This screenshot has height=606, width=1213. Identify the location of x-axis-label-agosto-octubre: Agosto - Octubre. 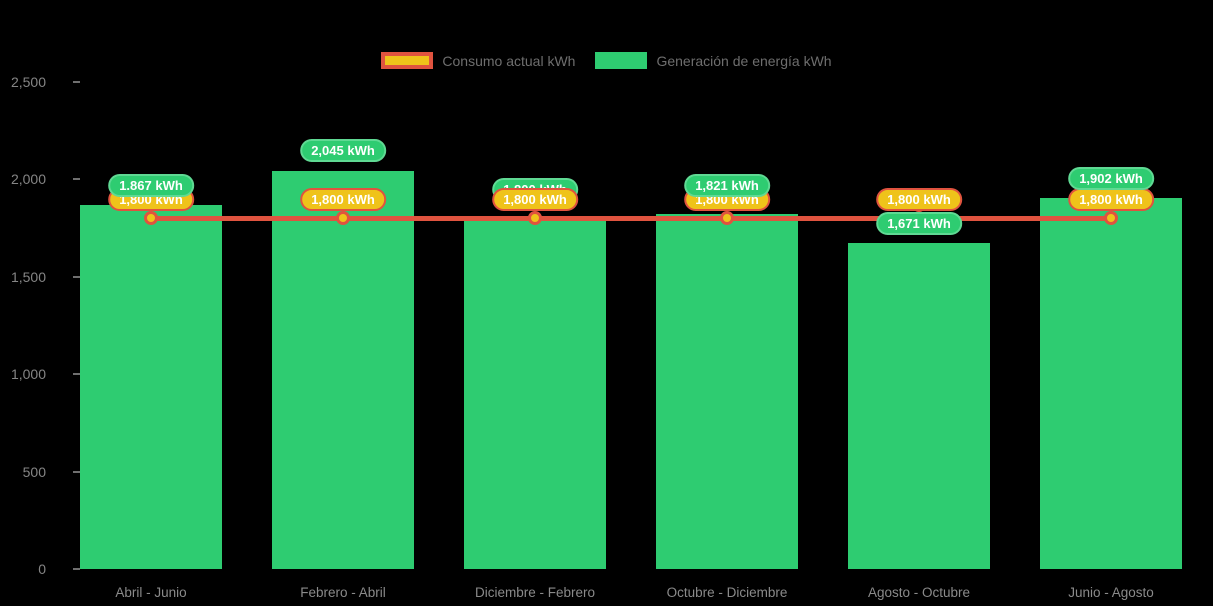
(919, 592).